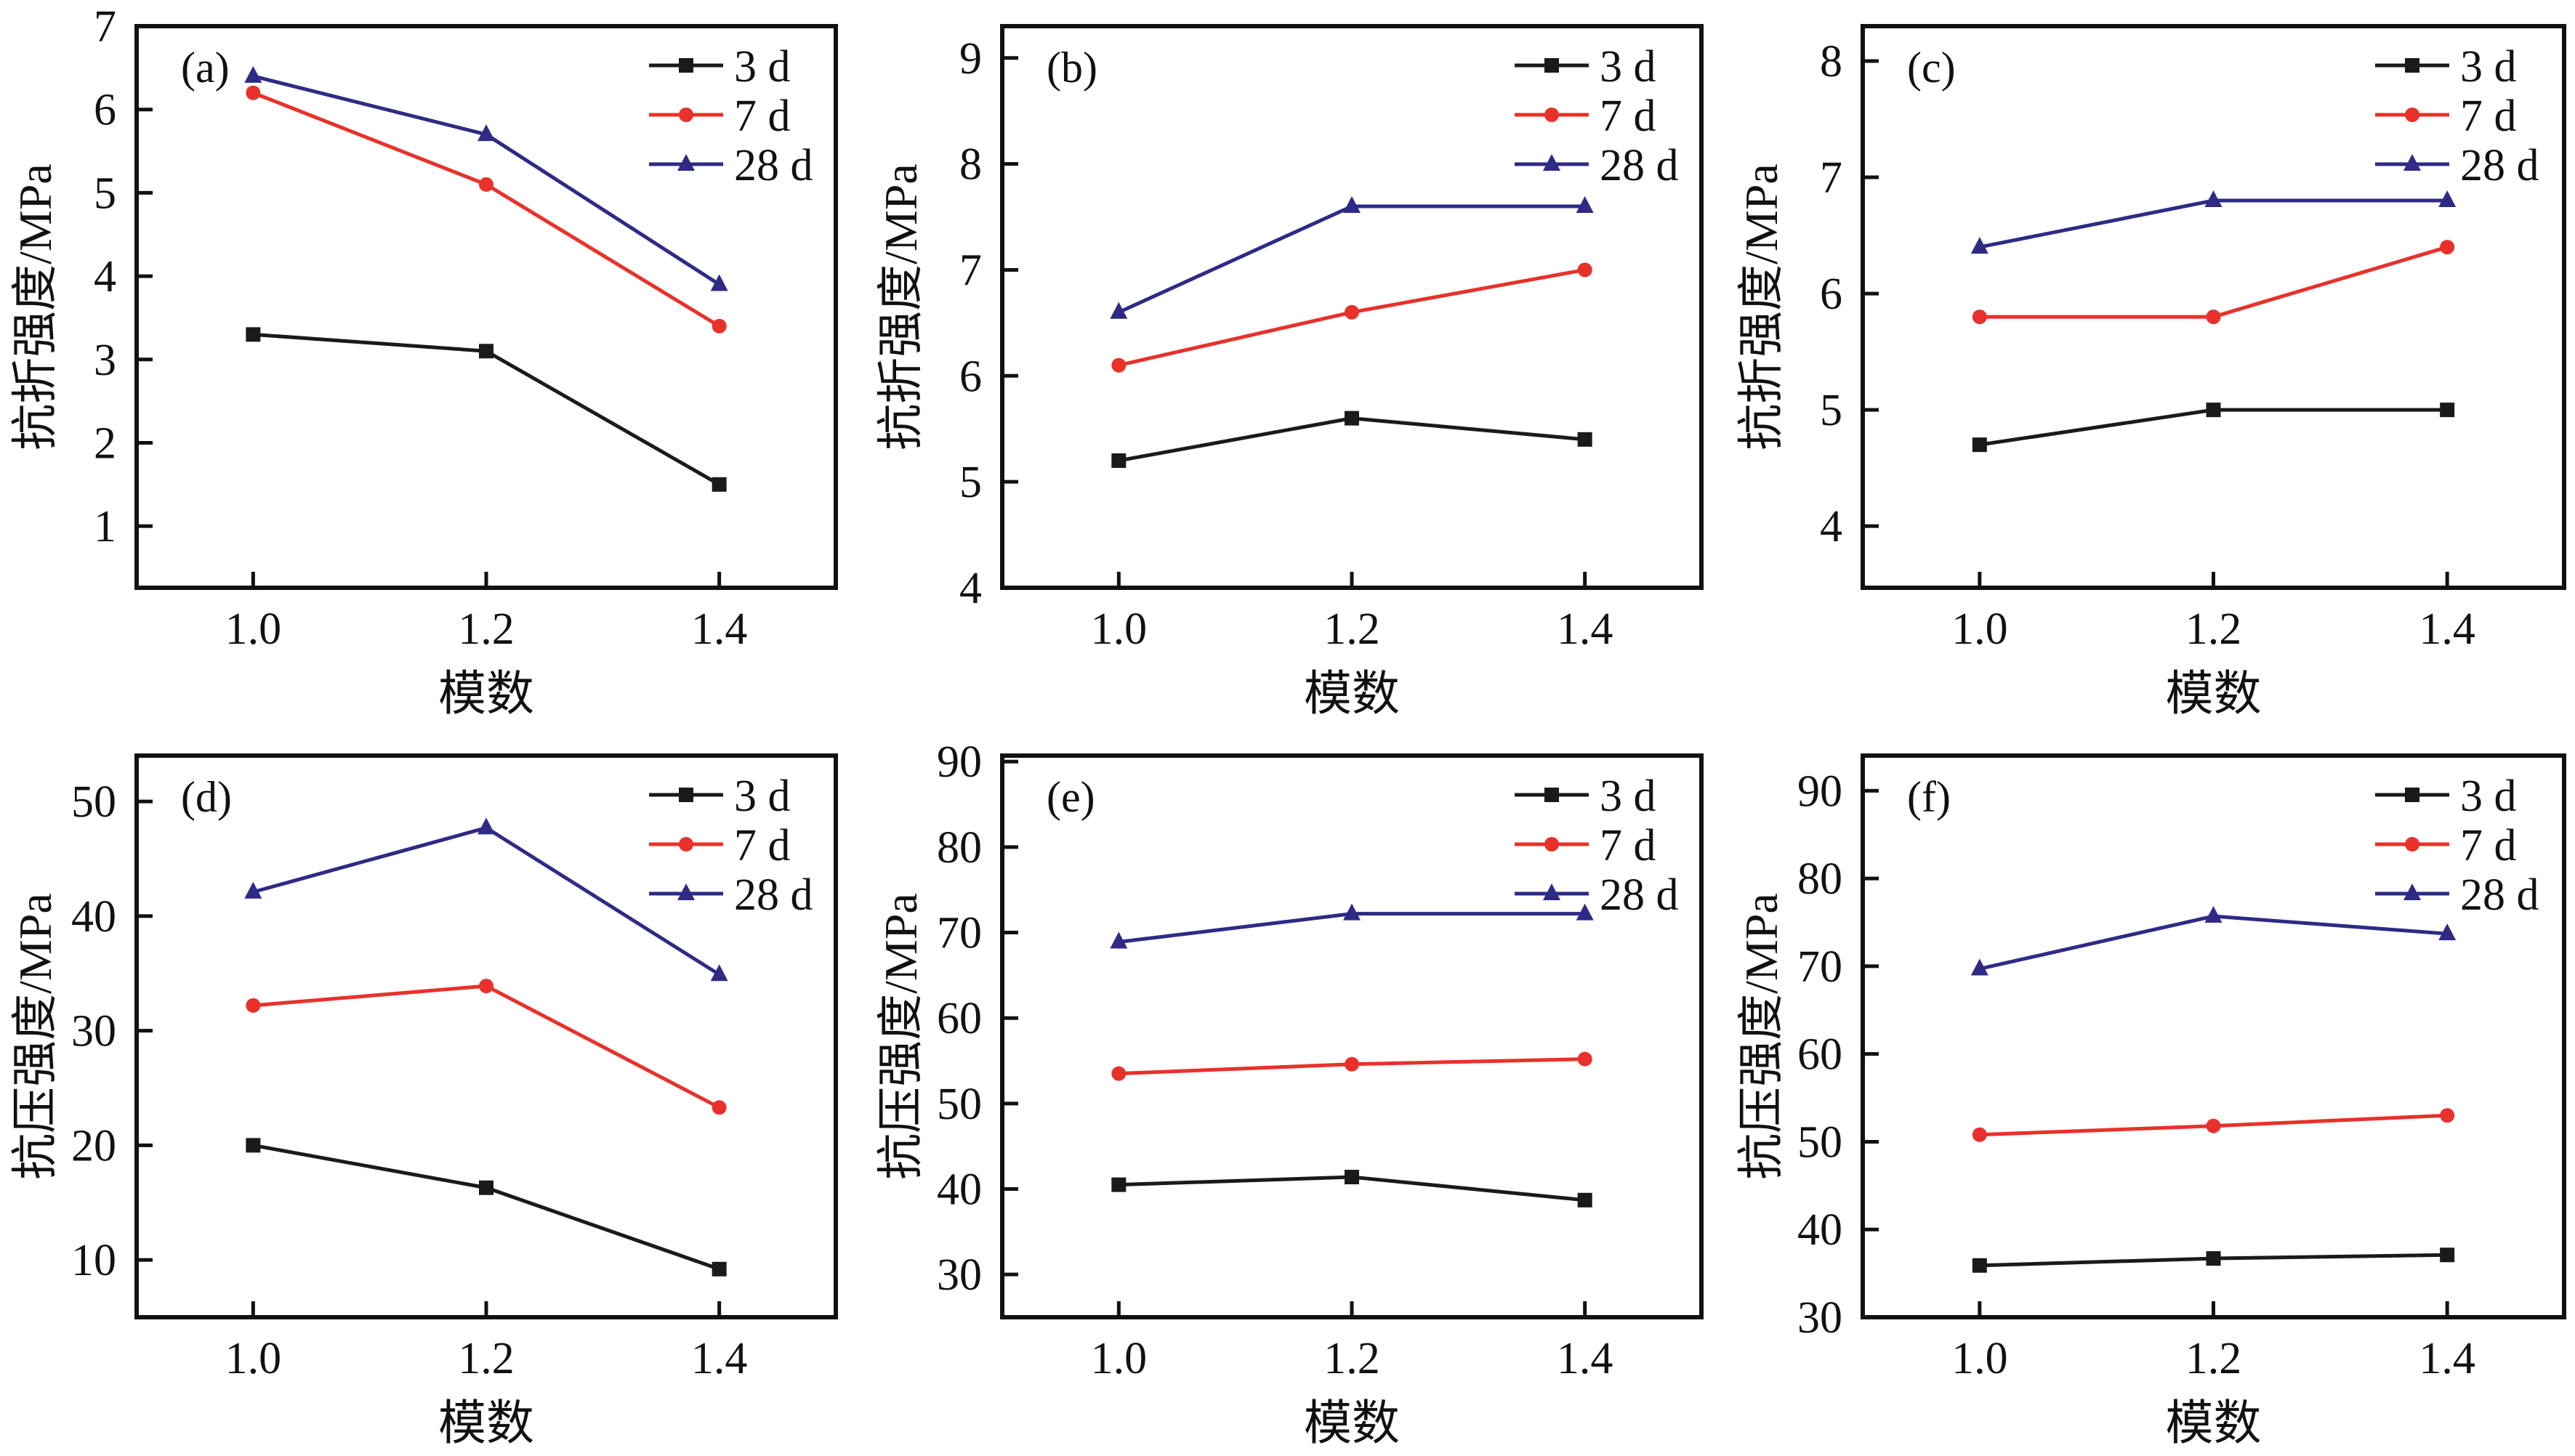  I want to click on y-tick-label: 50, so click(1819, 1142).